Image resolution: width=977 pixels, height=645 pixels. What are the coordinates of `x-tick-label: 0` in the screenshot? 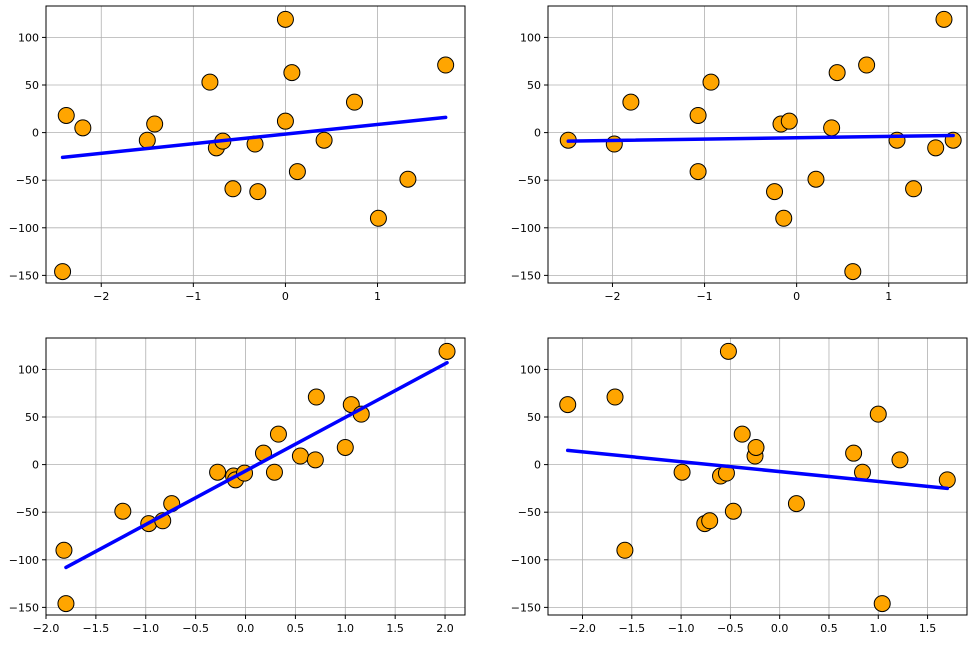 It's located at (285, 296).